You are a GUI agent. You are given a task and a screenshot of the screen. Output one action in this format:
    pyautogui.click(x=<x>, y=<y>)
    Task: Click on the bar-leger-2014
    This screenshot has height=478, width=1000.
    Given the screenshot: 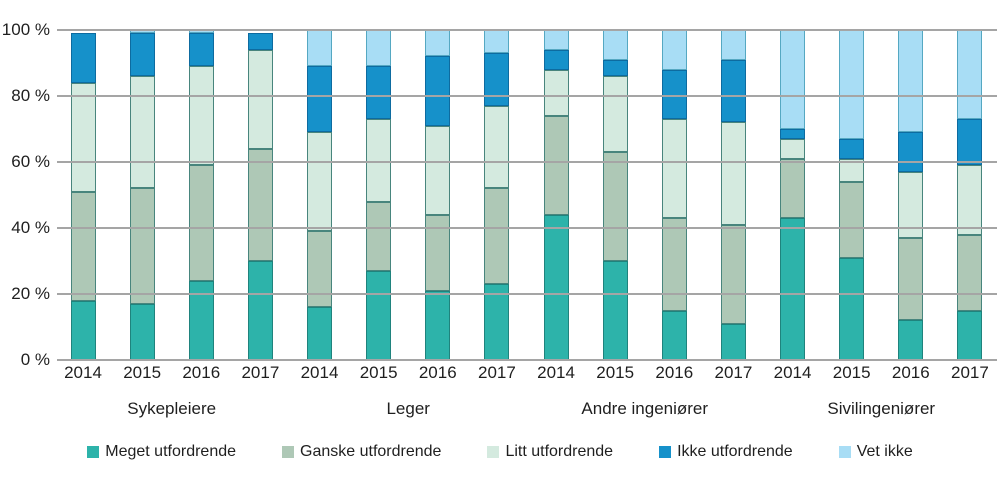 What is the action you would take?
    pyautogui.click(x=320, y=195)
    